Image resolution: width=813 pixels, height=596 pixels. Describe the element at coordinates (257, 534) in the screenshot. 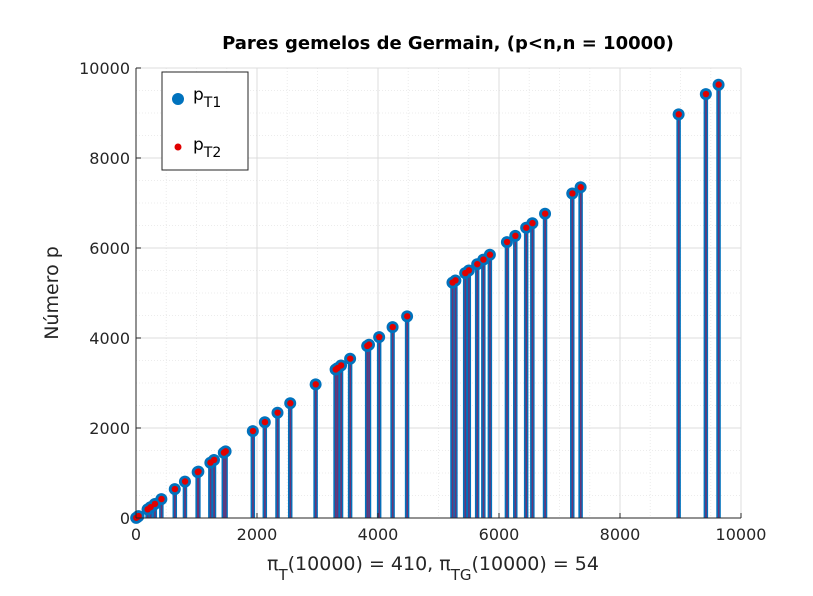

I see `x-tick-label: 2000` at that location.